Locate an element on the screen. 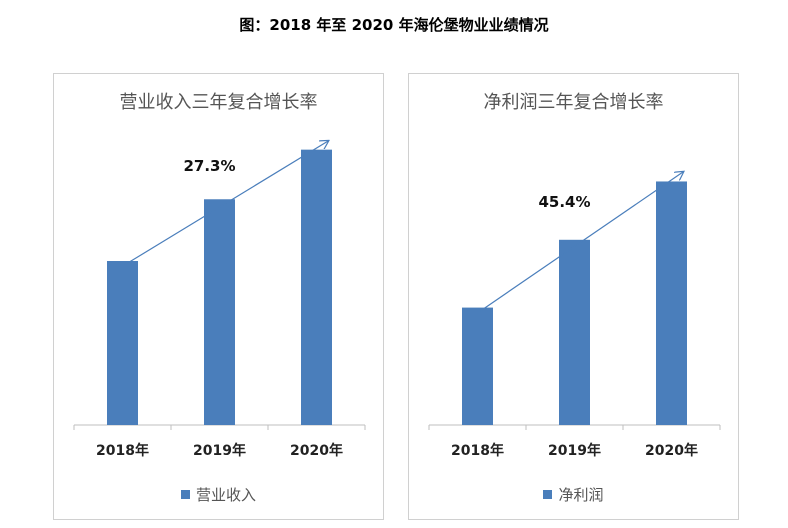 This screenshot has width=788, height=528. main-title: 图：2018 年至 2020 年海伦堡物业业绩情况 is located at coordinates (394, 25).